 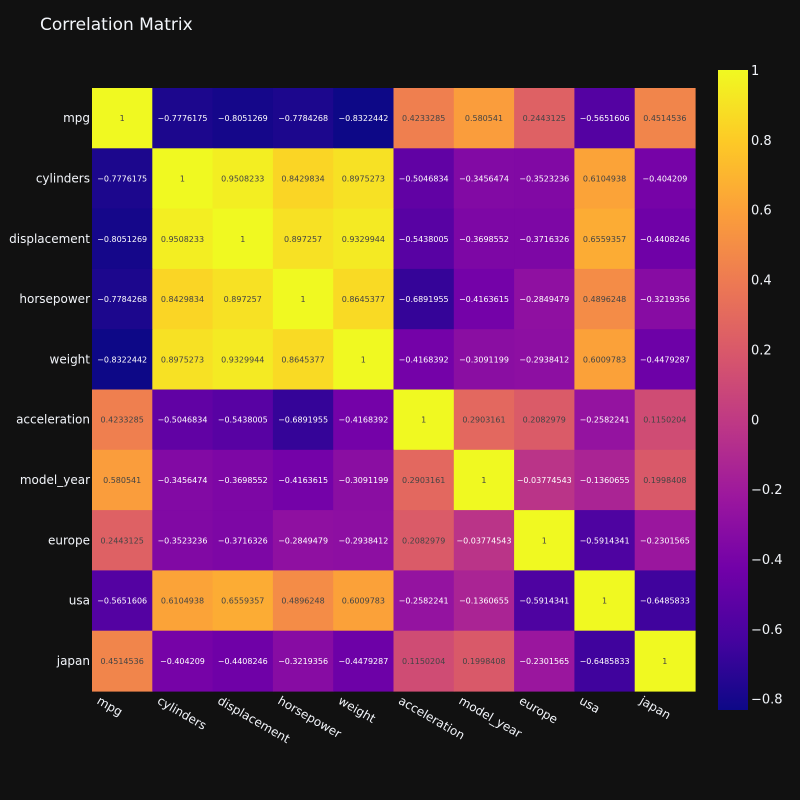 I want to click on colorbar-tick-label: 0.2, so click(x=761, y=350).